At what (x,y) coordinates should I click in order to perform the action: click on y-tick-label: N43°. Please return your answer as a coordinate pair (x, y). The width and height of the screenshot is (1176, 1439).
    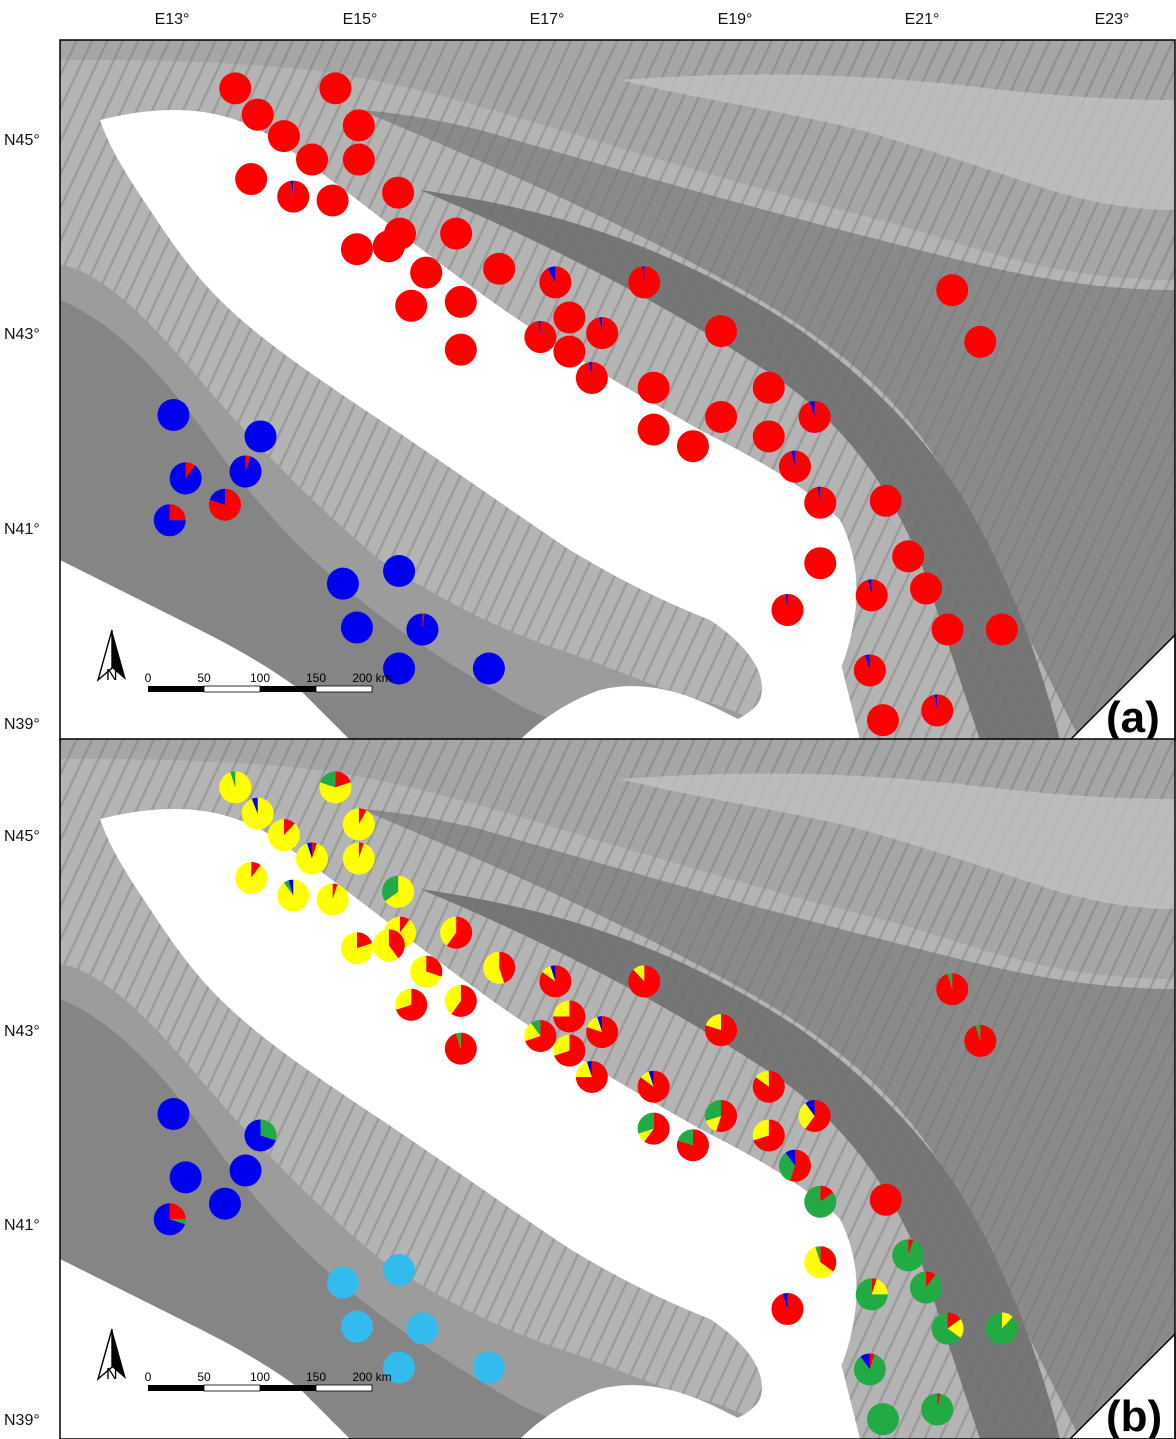
    Looking at the image, I should click on (22, 1031).